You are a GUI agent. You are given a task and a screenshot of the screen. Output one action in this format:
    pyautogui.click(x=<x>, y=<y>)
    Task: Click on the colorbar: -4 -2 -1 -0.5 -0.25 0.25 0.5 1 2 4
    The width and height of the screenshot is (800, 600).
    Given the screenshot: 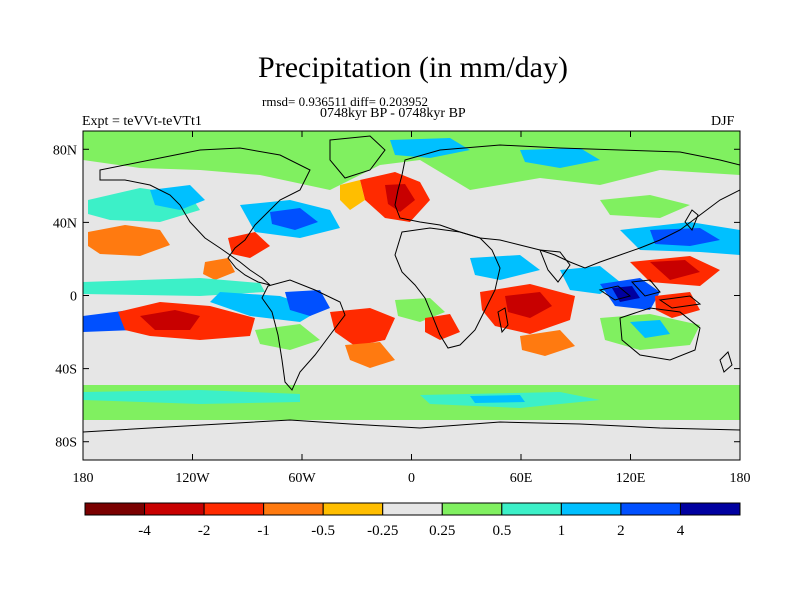 What is the action you would take?
    pyautogui.click(x=412, y=520)
    